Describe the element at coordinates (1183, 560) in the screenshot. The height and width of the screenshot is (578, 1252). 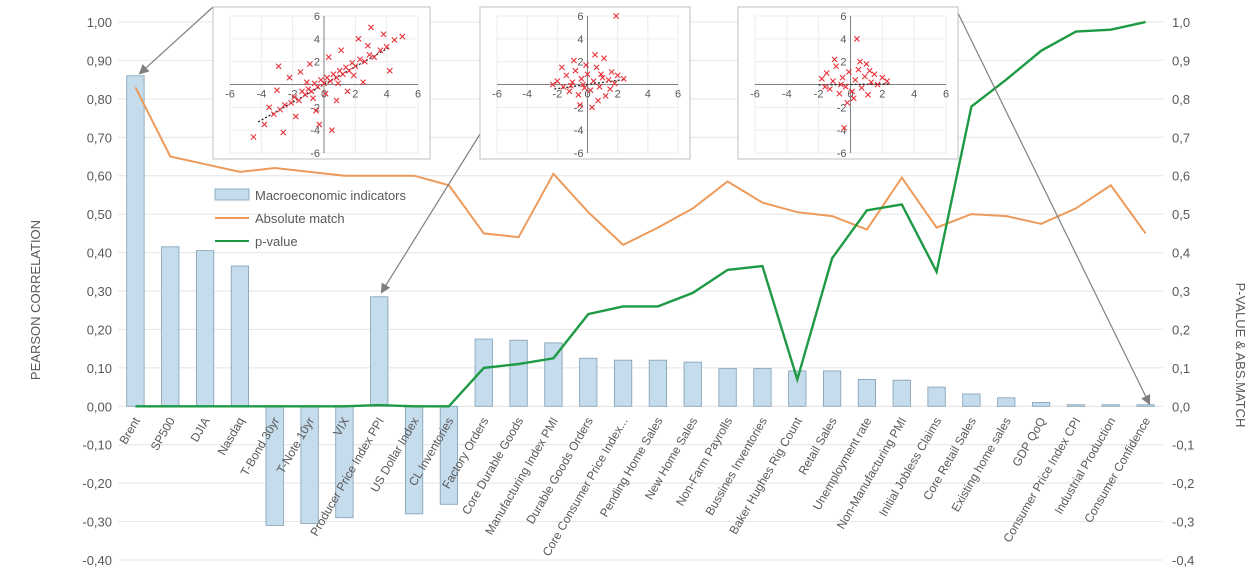
I see `right-tick-label: -0,4` at that location.